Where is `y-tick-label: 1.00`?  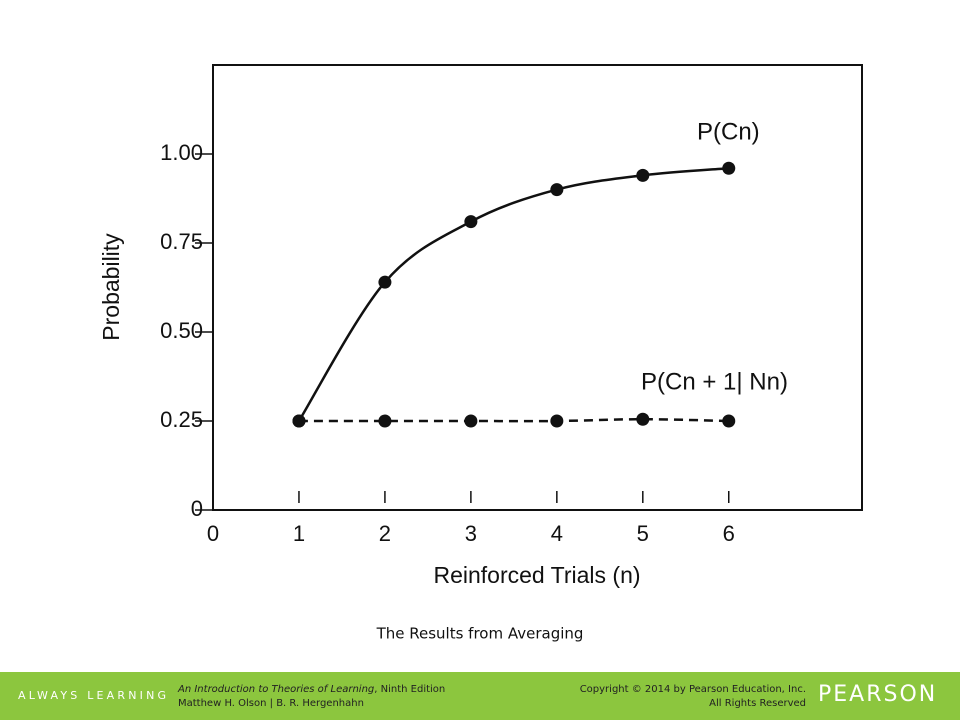 y-tick-label: 1.00 is located at coordinates (181, 152).